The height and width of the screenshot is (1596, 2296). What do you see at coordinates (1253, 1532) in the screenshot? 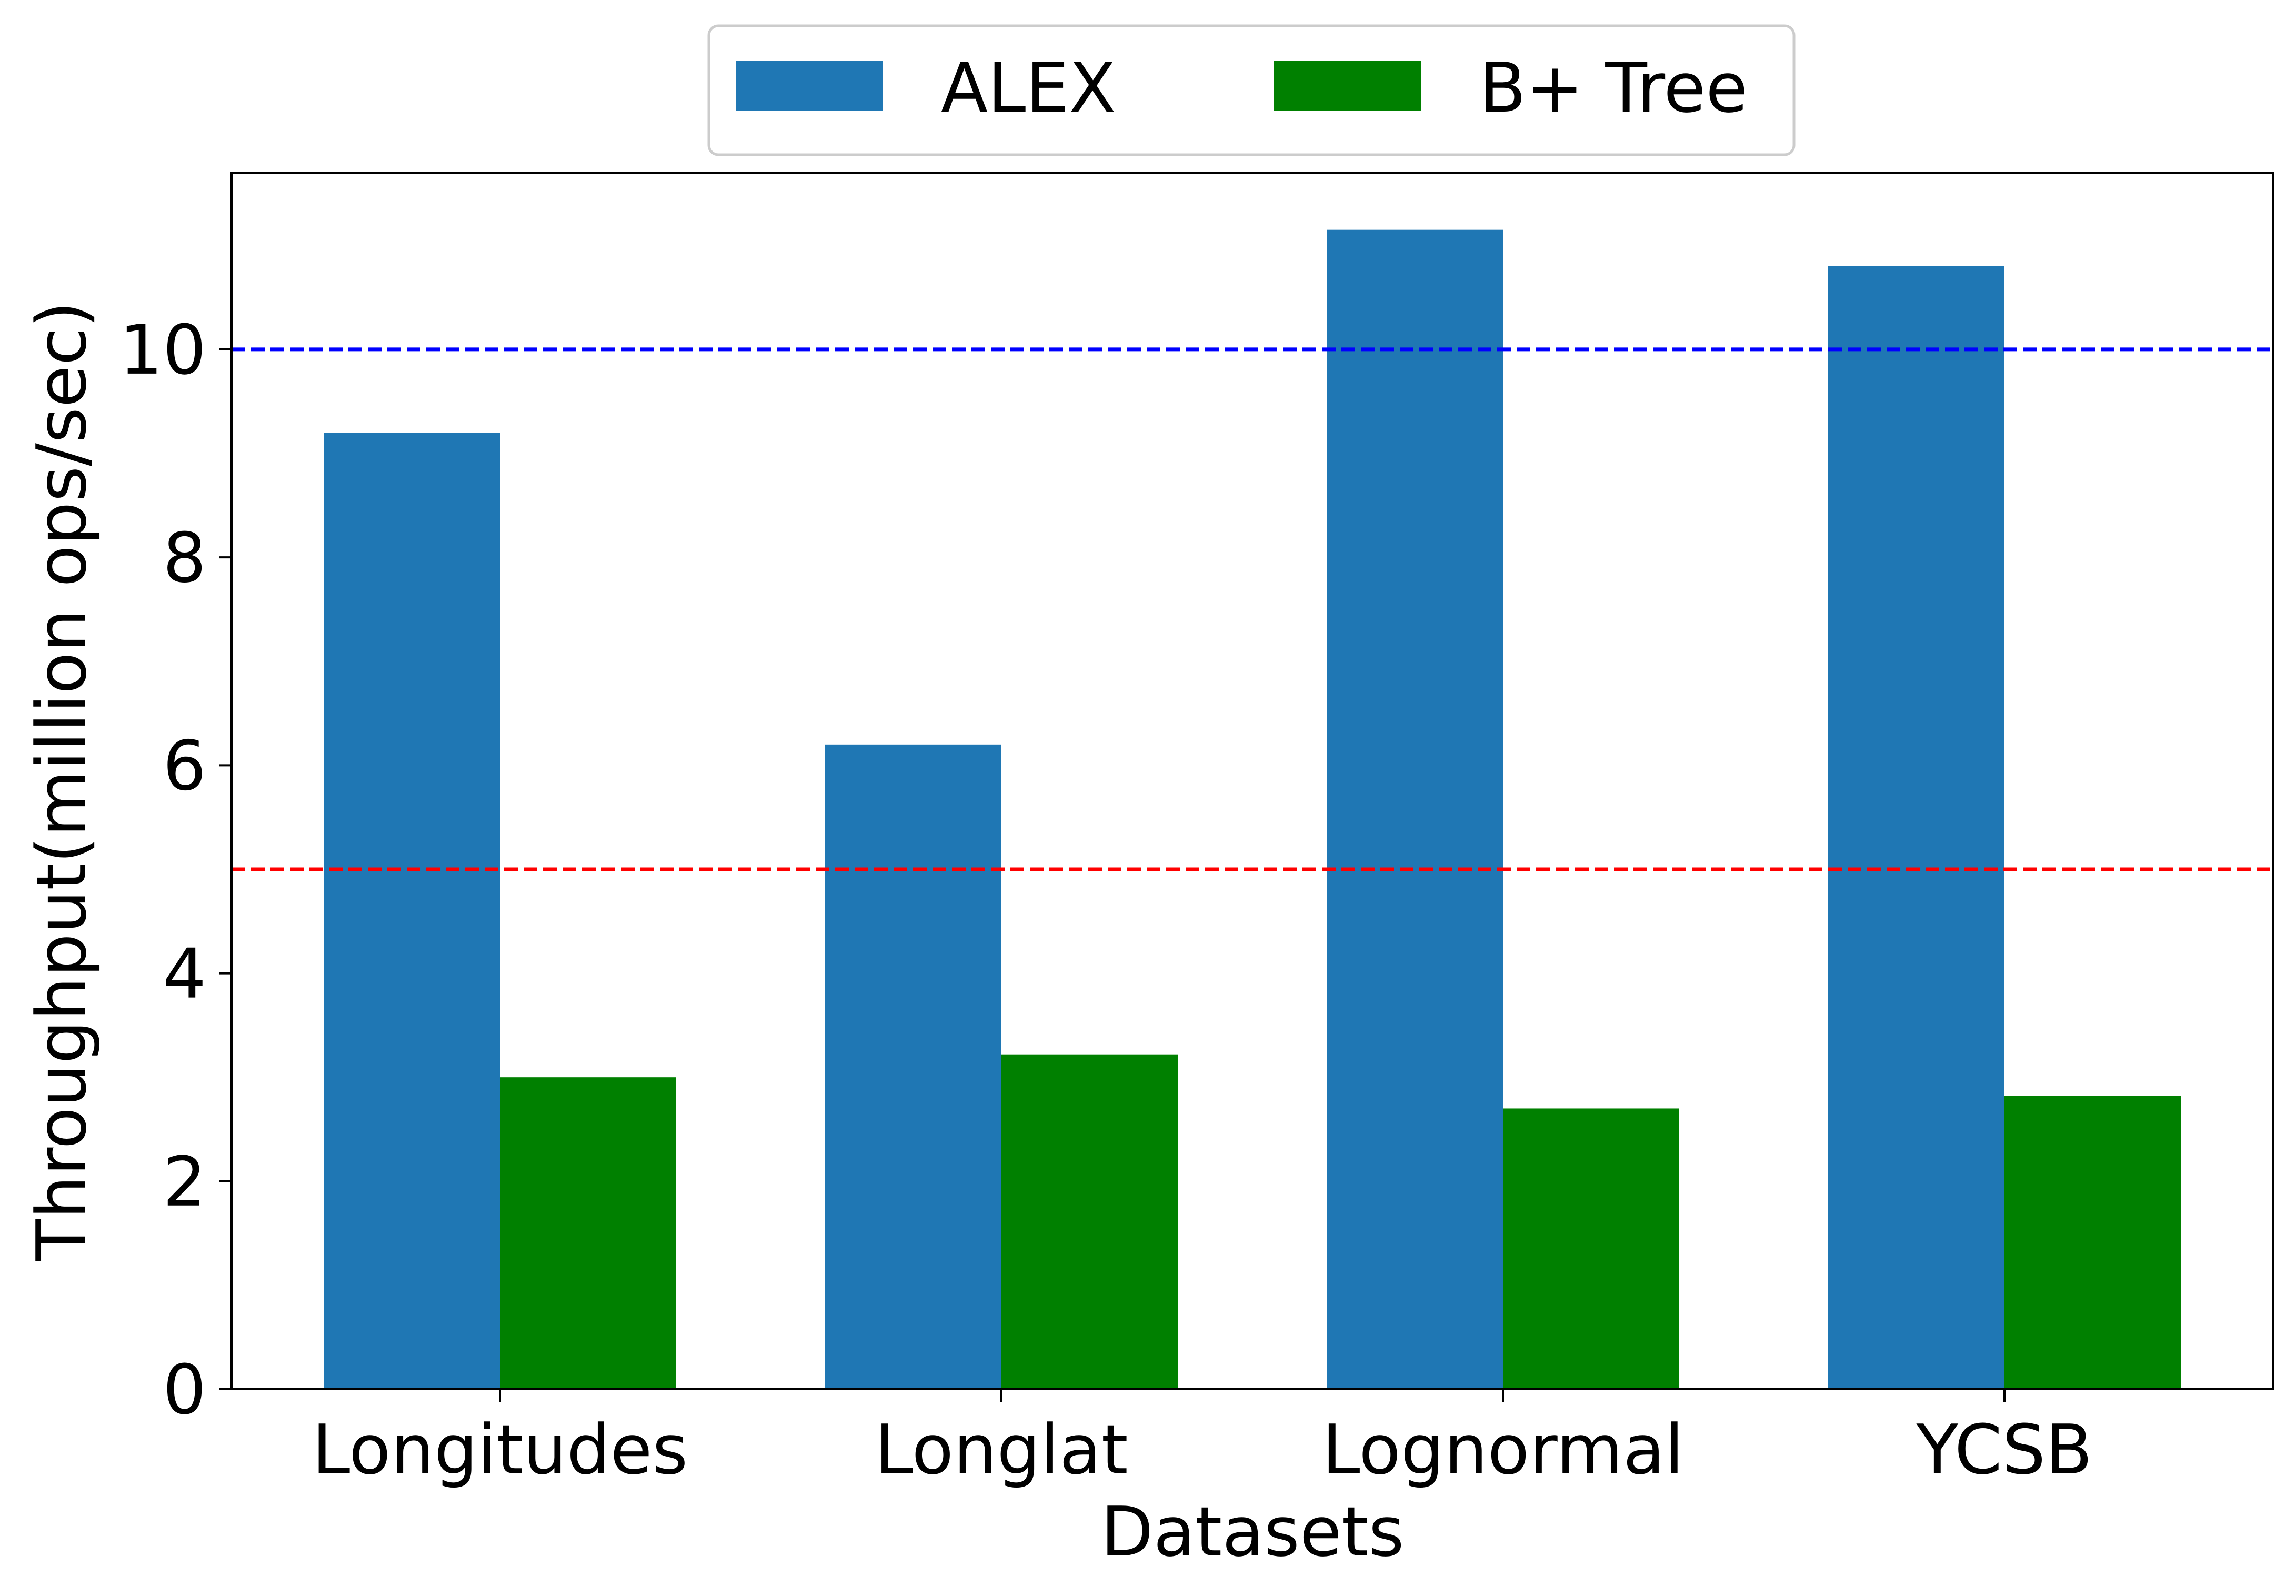
I see `x-axis-label: Datasets` at bounding box center [1253, 1532].